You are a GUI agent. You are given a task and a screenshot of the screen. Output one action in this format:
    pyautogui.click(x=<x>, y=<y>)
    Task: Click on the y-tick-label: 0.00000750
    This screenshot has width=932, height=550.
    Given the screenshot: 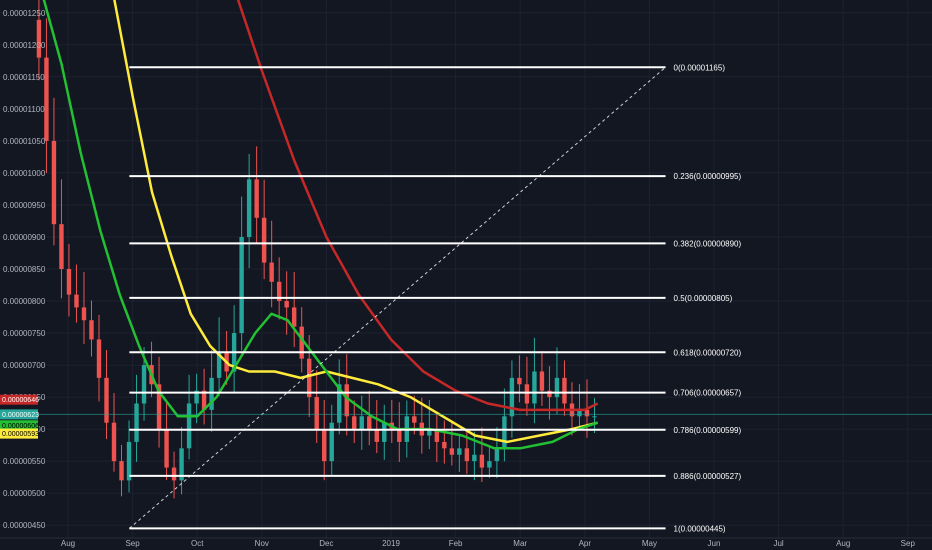 What is the action you would take?
    pyautogui.click(x=24, y=333)
    